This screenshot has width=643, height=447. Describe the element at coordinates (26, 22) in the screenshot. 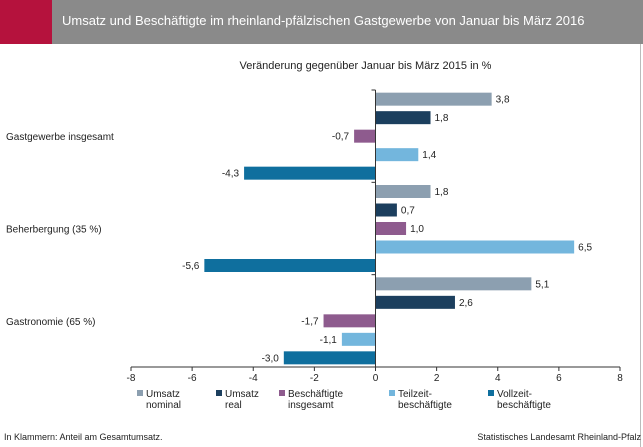

I see `header-accent` at that location.